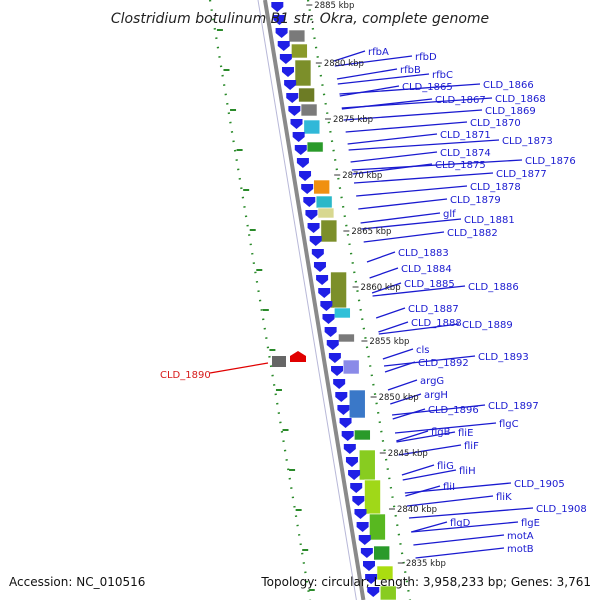 The image size is (600, 600). I want to click on kbp-label: 2860 kbp, so click(381, 288).